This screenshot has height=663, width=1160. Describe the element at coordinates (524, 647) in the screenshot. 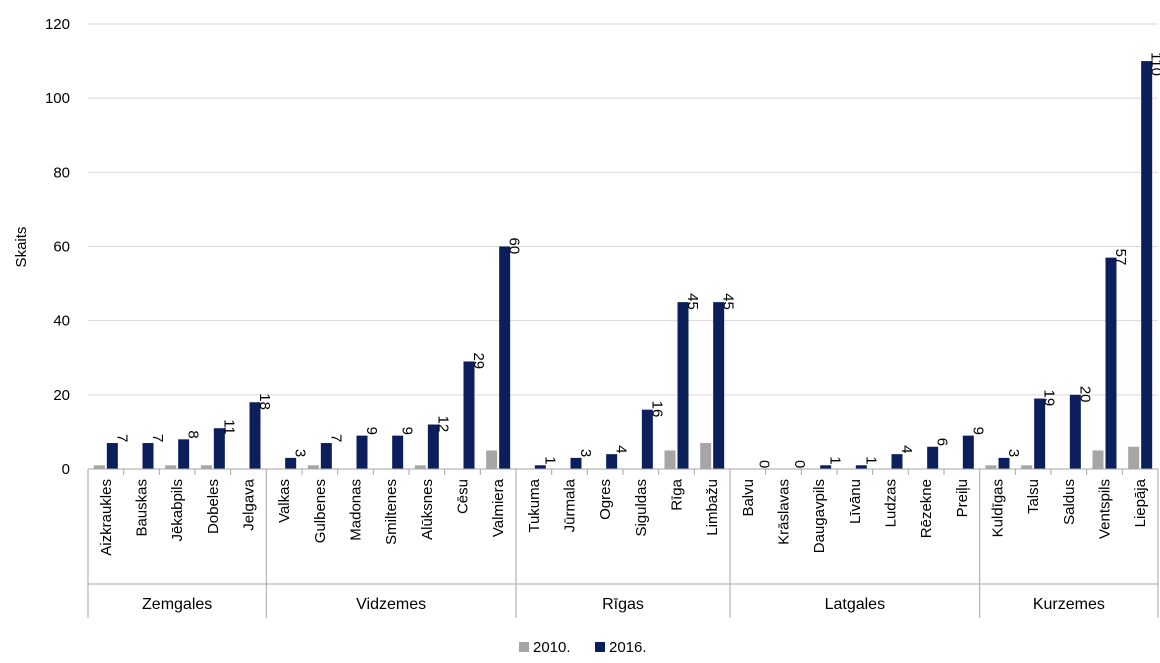

I see `legend-swatch-2010` at that location.